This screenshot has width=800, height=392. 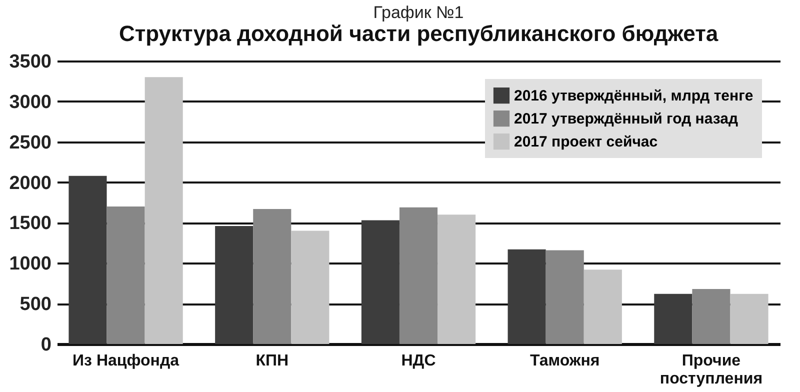 I want to click on x-tick-label: Из Нацфонда, so click(x=126, y=361).